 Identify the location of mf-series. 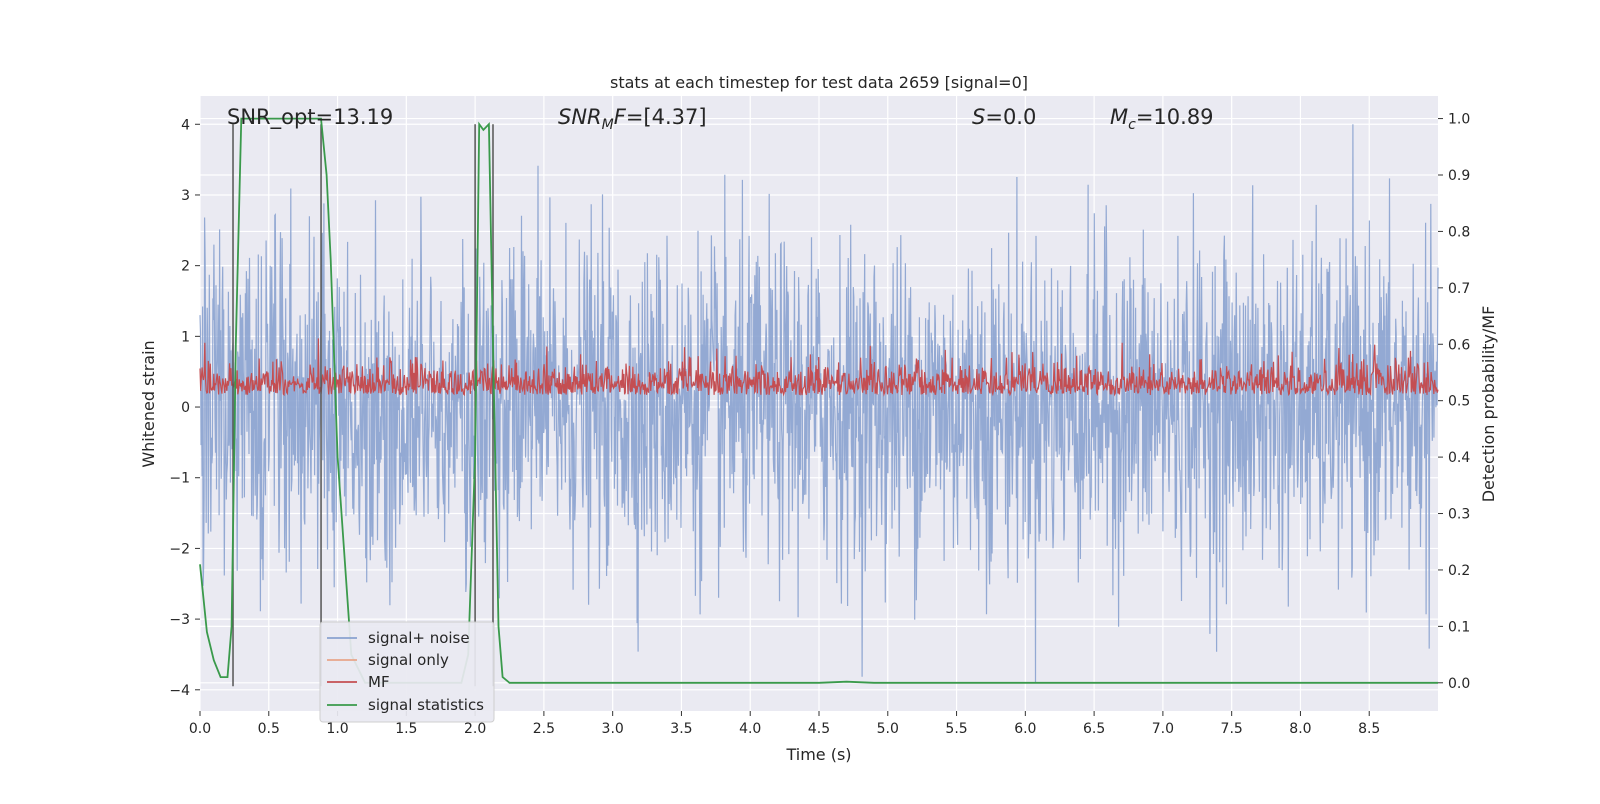
(819, 367).